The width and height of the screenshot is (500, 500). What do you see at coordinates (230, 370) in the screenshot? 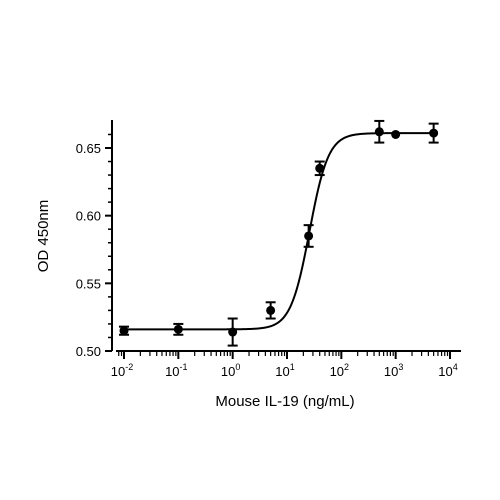
I see `x-tick-label: 10⁰` at bounding box center [230, 370].